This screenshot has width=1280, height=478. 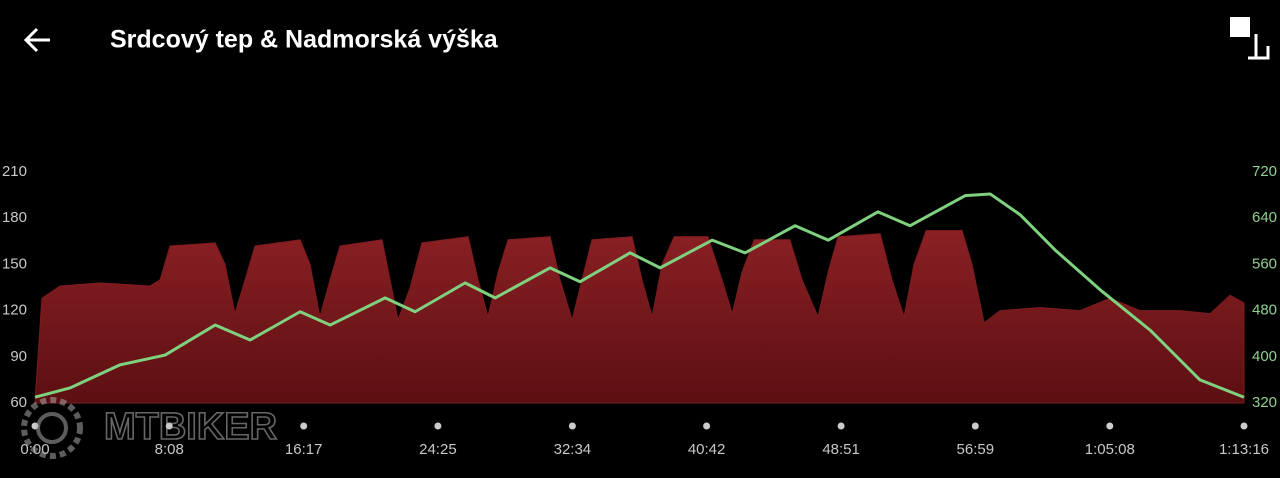 I want to click on y-tick-label: 150, so click(x=14, y=263).